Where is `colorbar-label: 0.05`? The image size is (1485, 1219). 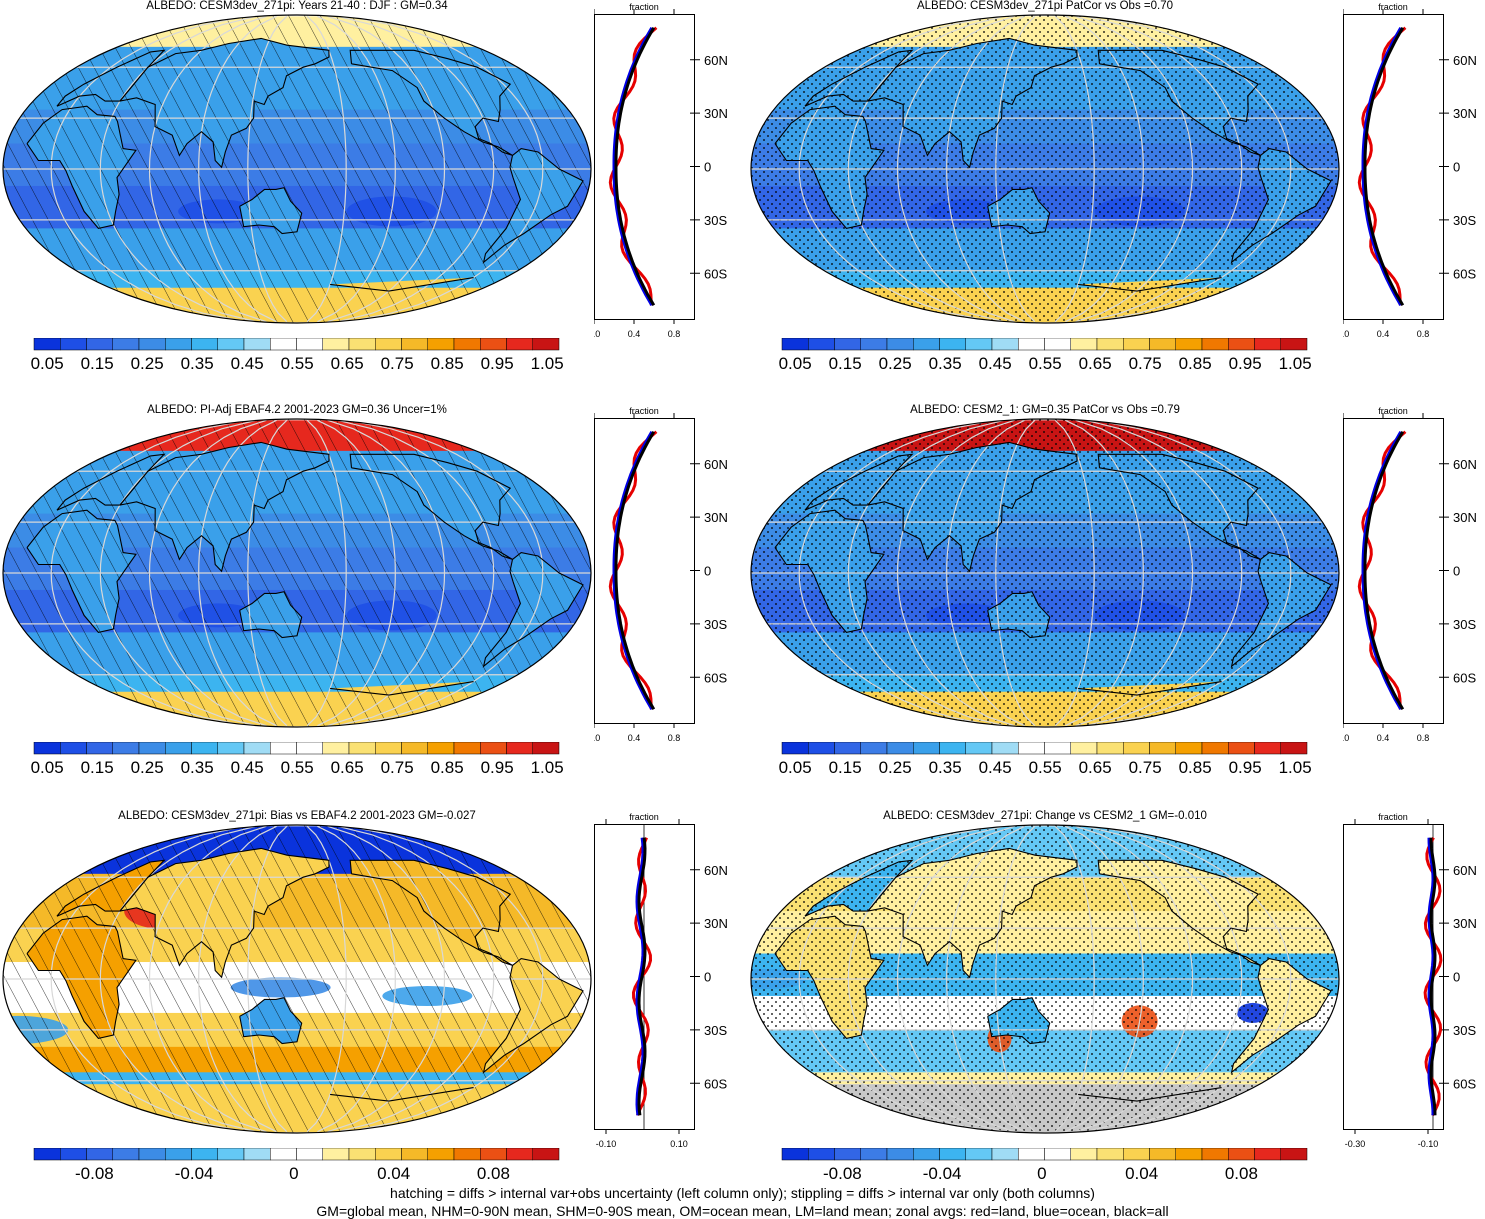 colorbar-label: 0.05 is located at coordinates (47, 363).